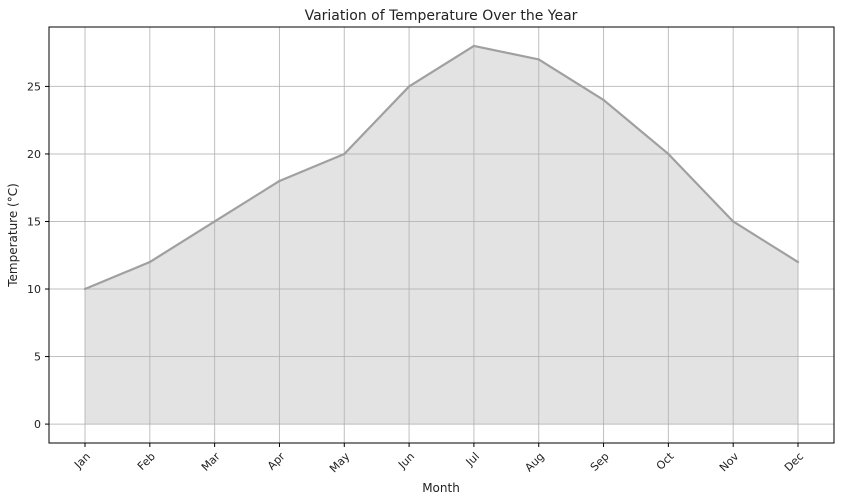  What do you see at coordinates (85, 289) in the screenshot?
I see `data-point-jan` at bounding box center [85, 289].